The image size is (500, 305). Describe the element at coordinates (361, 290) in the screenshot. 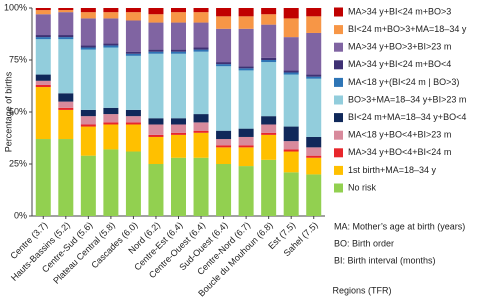

I see `x-axis-title: Regions (TFR)` at that location.